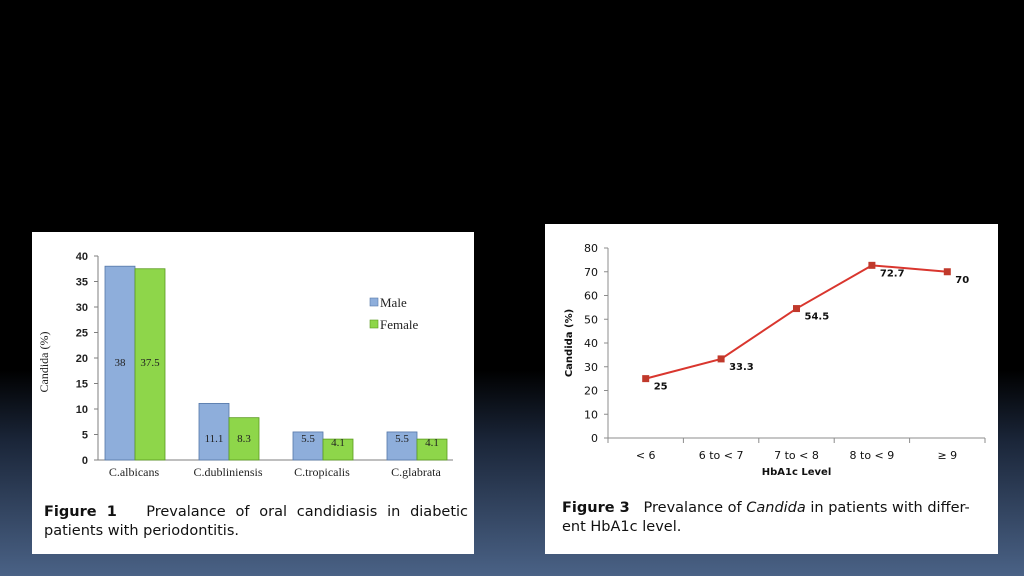  I want to click on figure-3-text-italic: Candida, so click(776, 508).